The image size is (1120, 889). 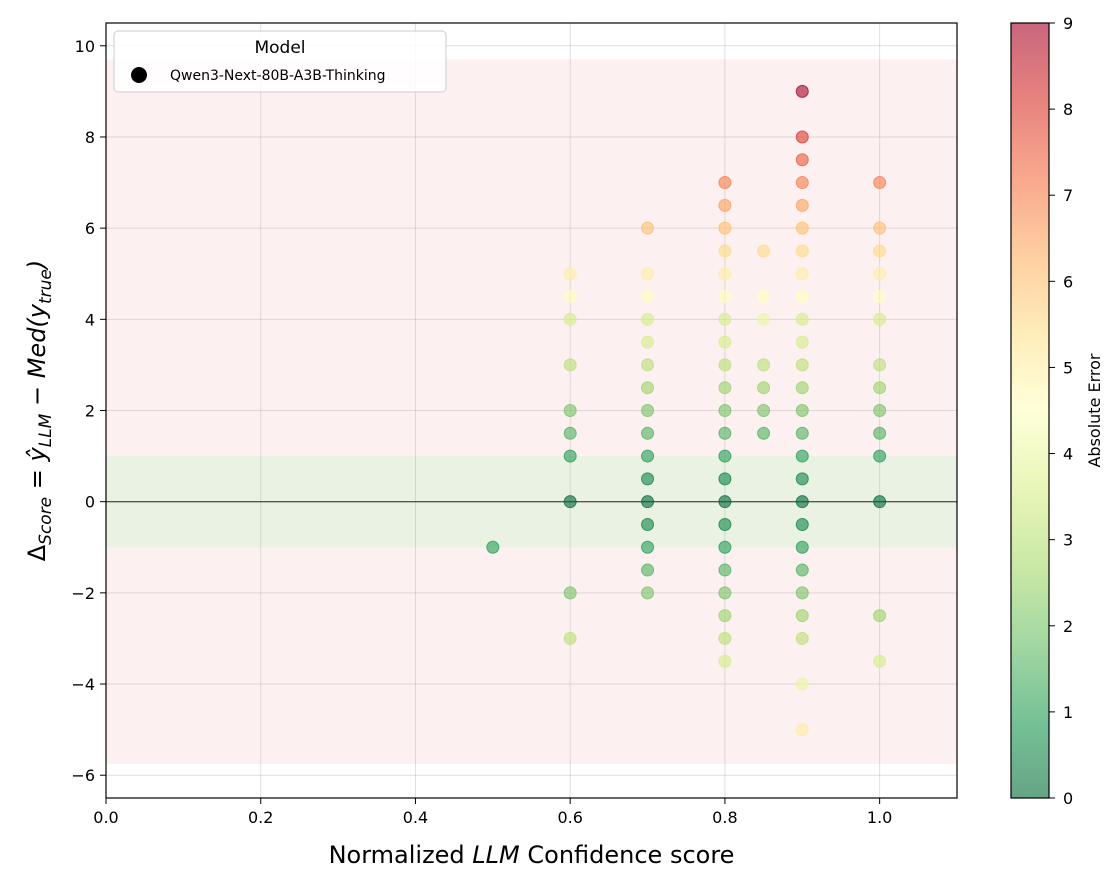 I want to click on y-tick-label: 0, so click(x=90, y=502).